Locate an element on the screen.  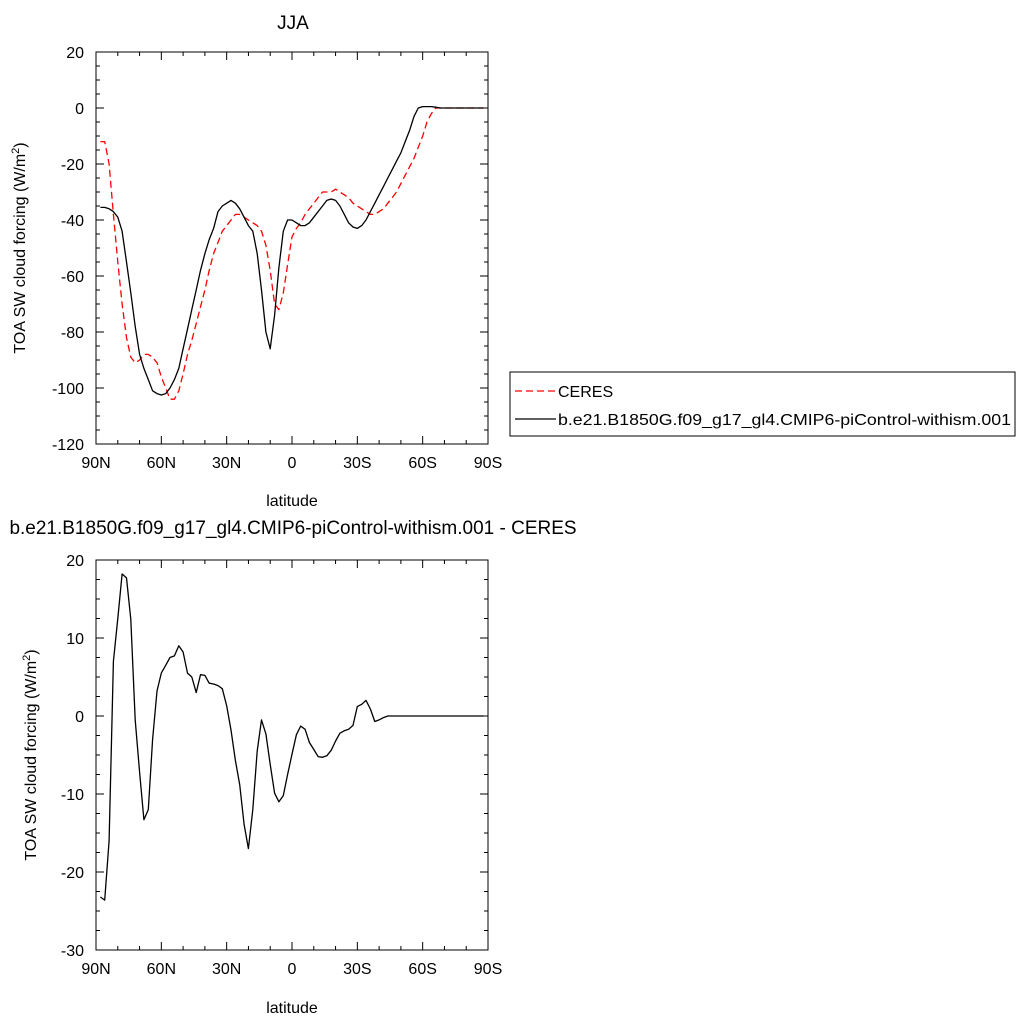
panel1-ytick-label: -100 is located at coordinates (68, 389).